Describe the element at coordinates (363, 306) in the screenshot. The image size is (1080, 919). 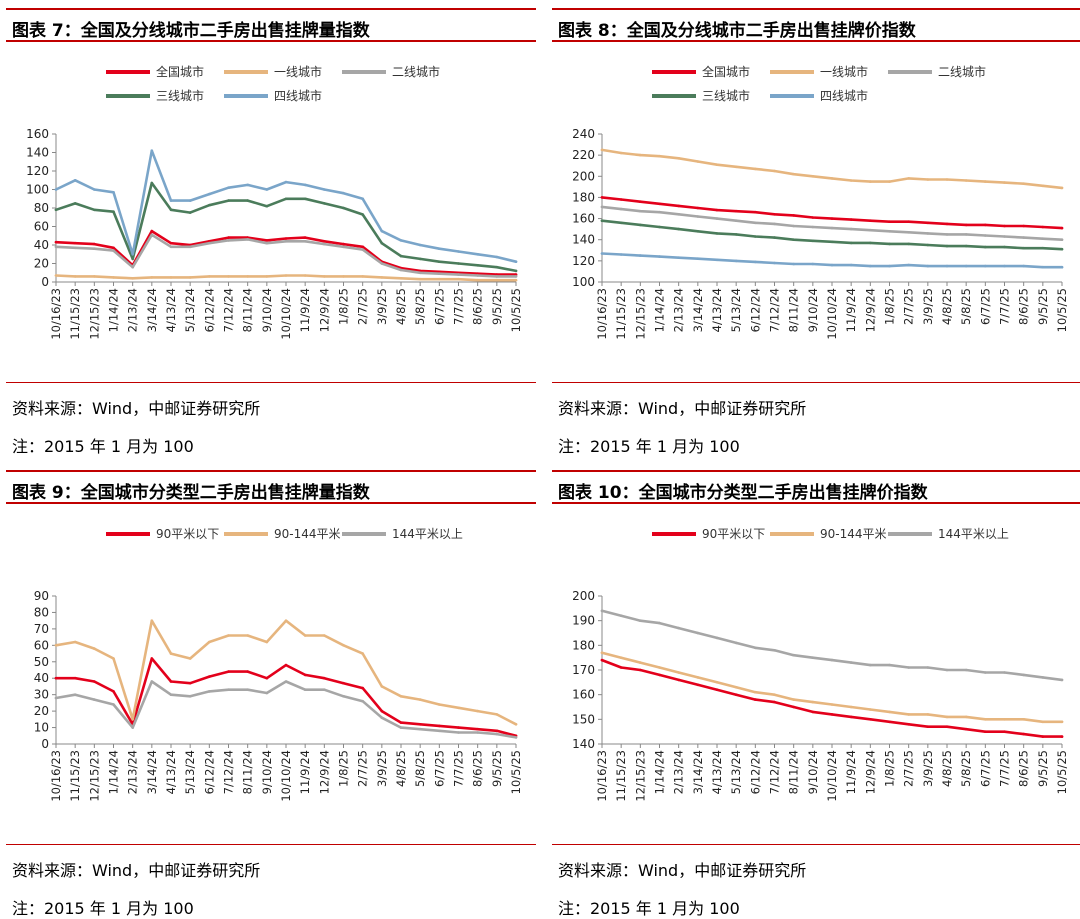
I see `x-tick-label: 2/7/25` at that location.